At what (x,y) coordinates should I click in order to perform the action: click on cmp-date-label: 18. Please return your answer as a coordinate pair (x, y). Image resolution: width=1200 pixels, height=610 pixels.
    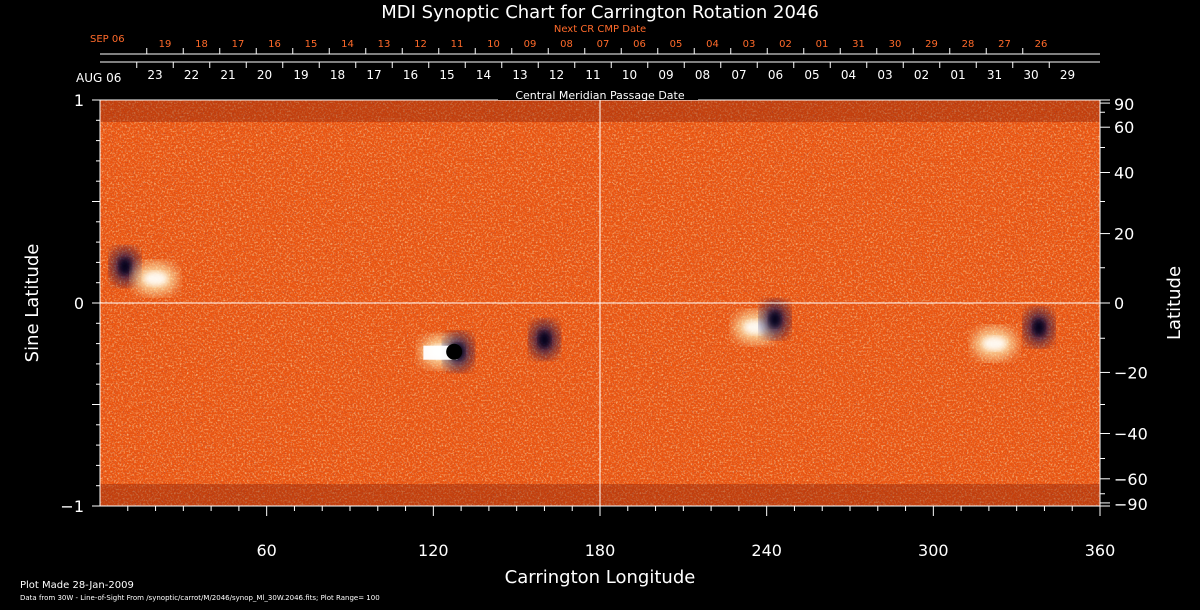
    Looking at the image, I should click on (337, 75).